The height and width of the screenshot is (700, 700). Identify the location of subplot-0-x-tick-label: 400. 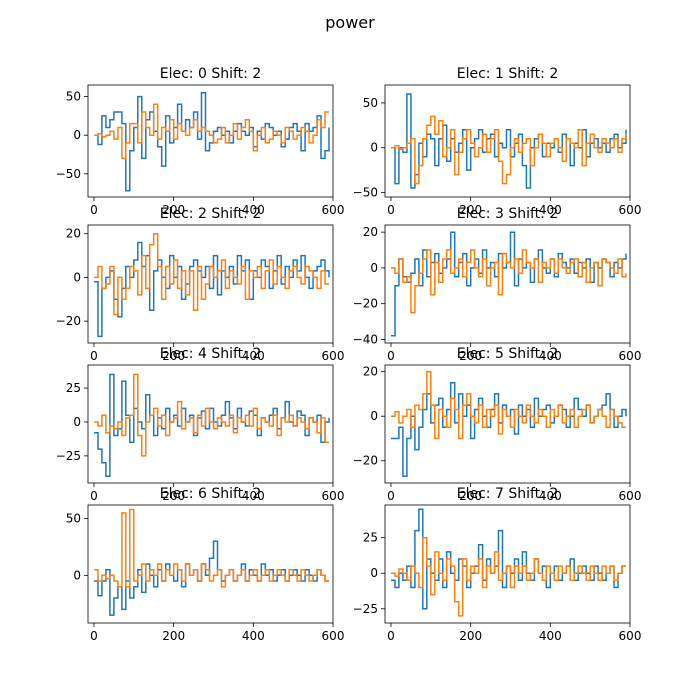
(253, 210).